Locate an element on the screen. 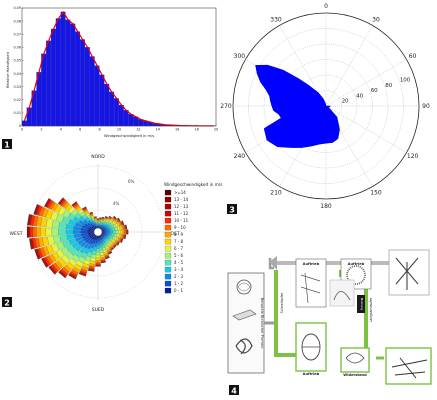 Image resolution: width=437 pixels, height=400 pixels. histogram-y-tick-label: 0.05 is located at coordinates (17, 61).